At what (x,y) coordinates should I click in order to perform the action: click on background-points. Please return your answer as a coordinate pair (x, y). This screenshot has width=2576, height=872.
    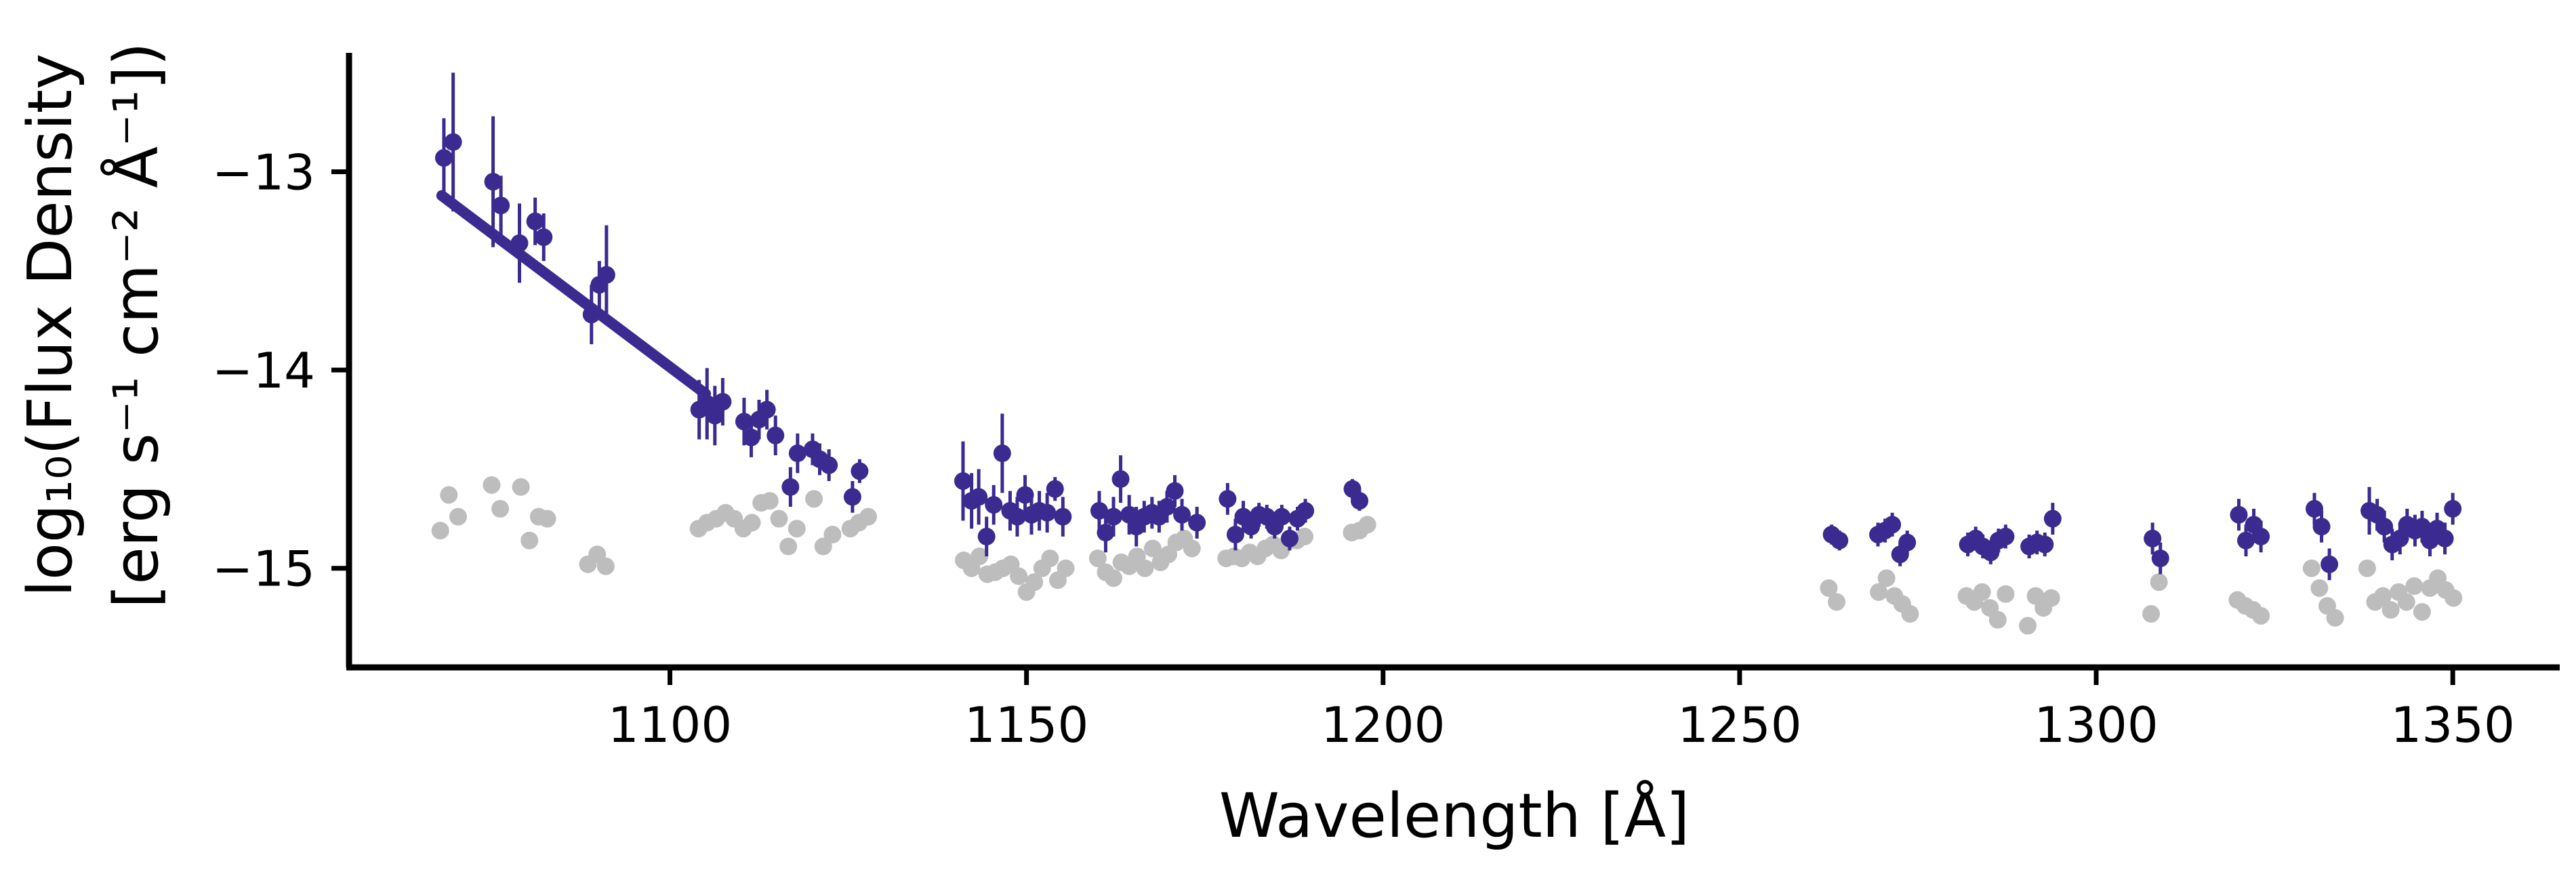
    Looking at the image, I should click on (1447, 555).